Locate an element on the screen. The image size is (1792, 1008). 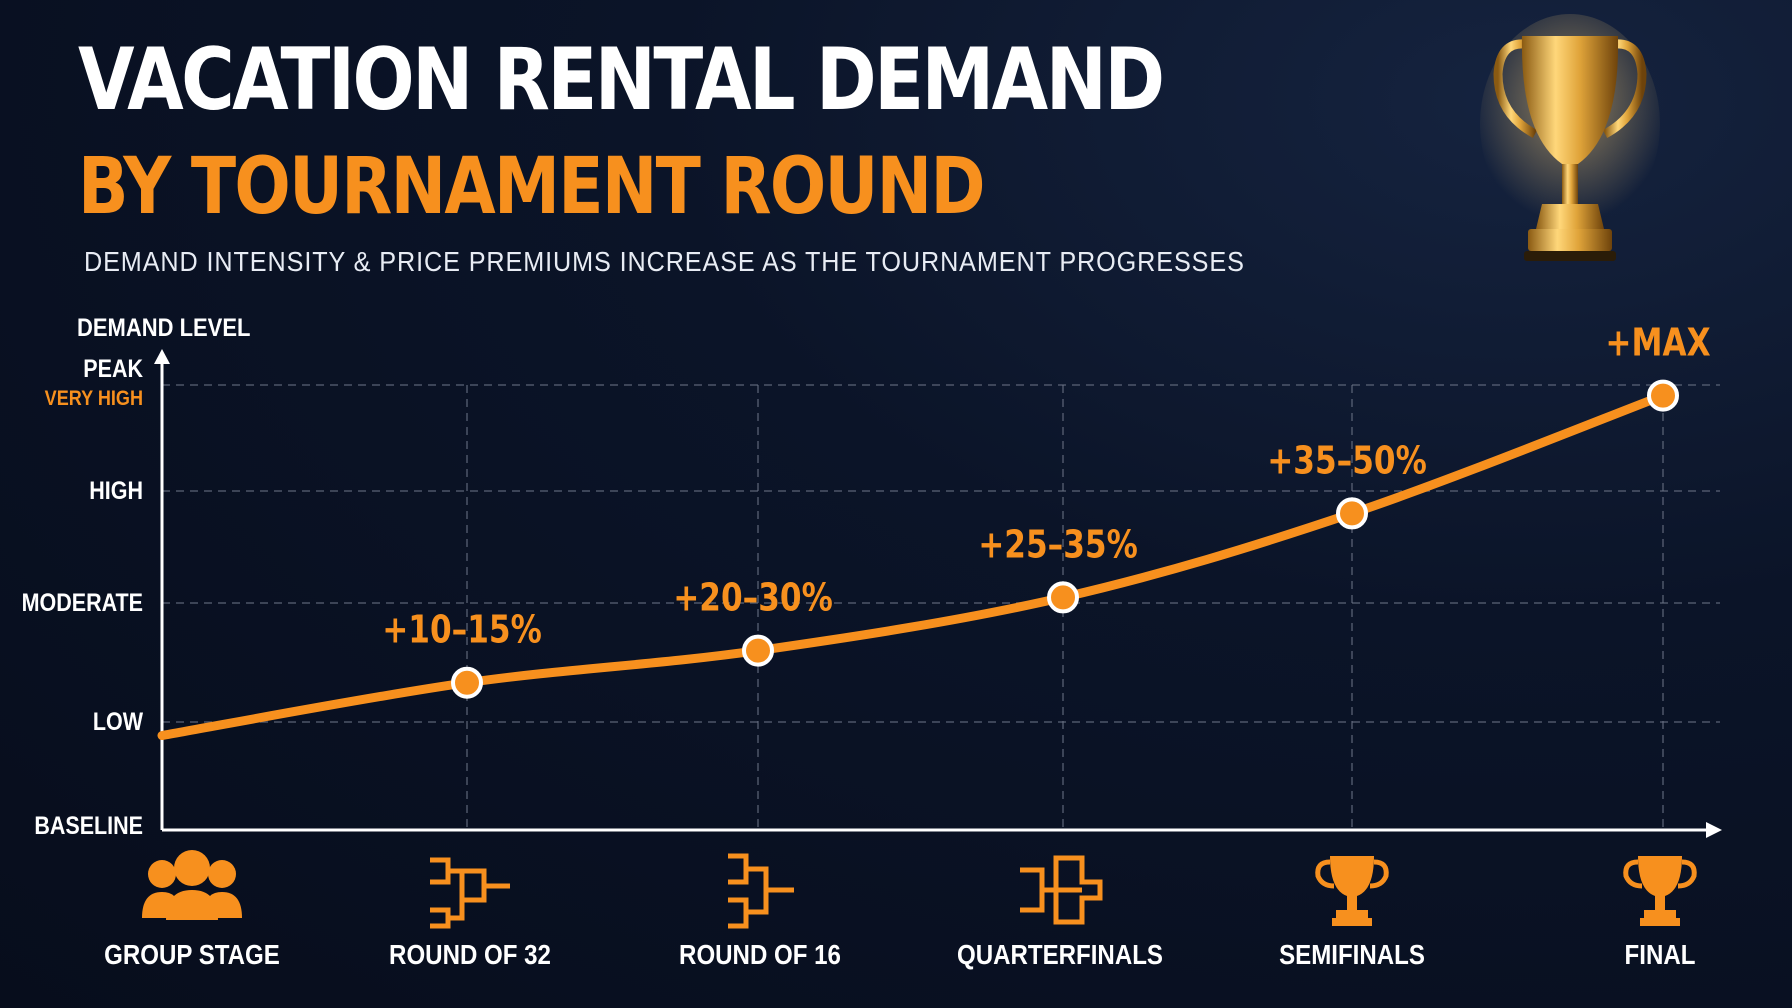
data-label: +20–30% is located at coordinates (753, 599).